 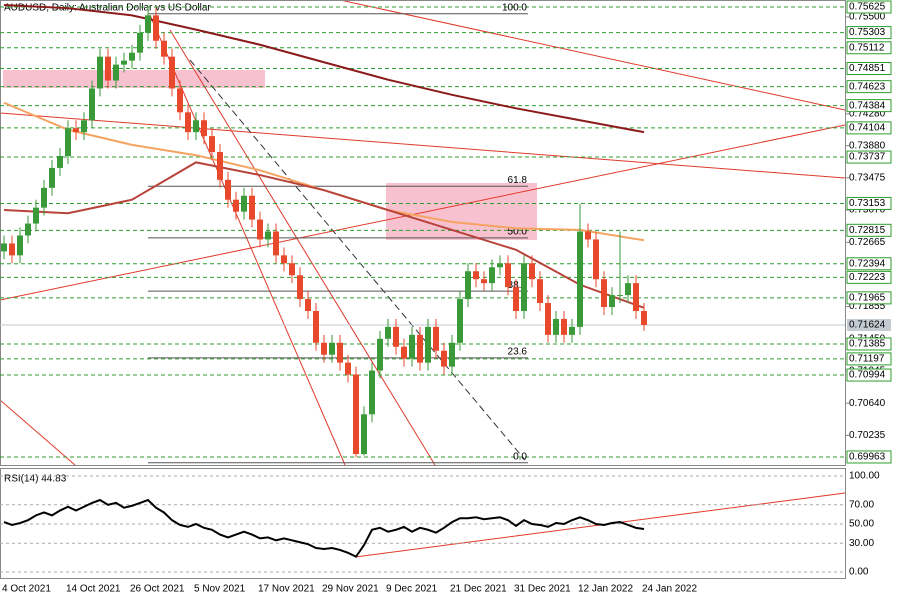 What do you see at coordinates (35, 479) in the screenshot?
I see `rsi-title: RSI(14) 44.83` at bounding box center [35, 479].